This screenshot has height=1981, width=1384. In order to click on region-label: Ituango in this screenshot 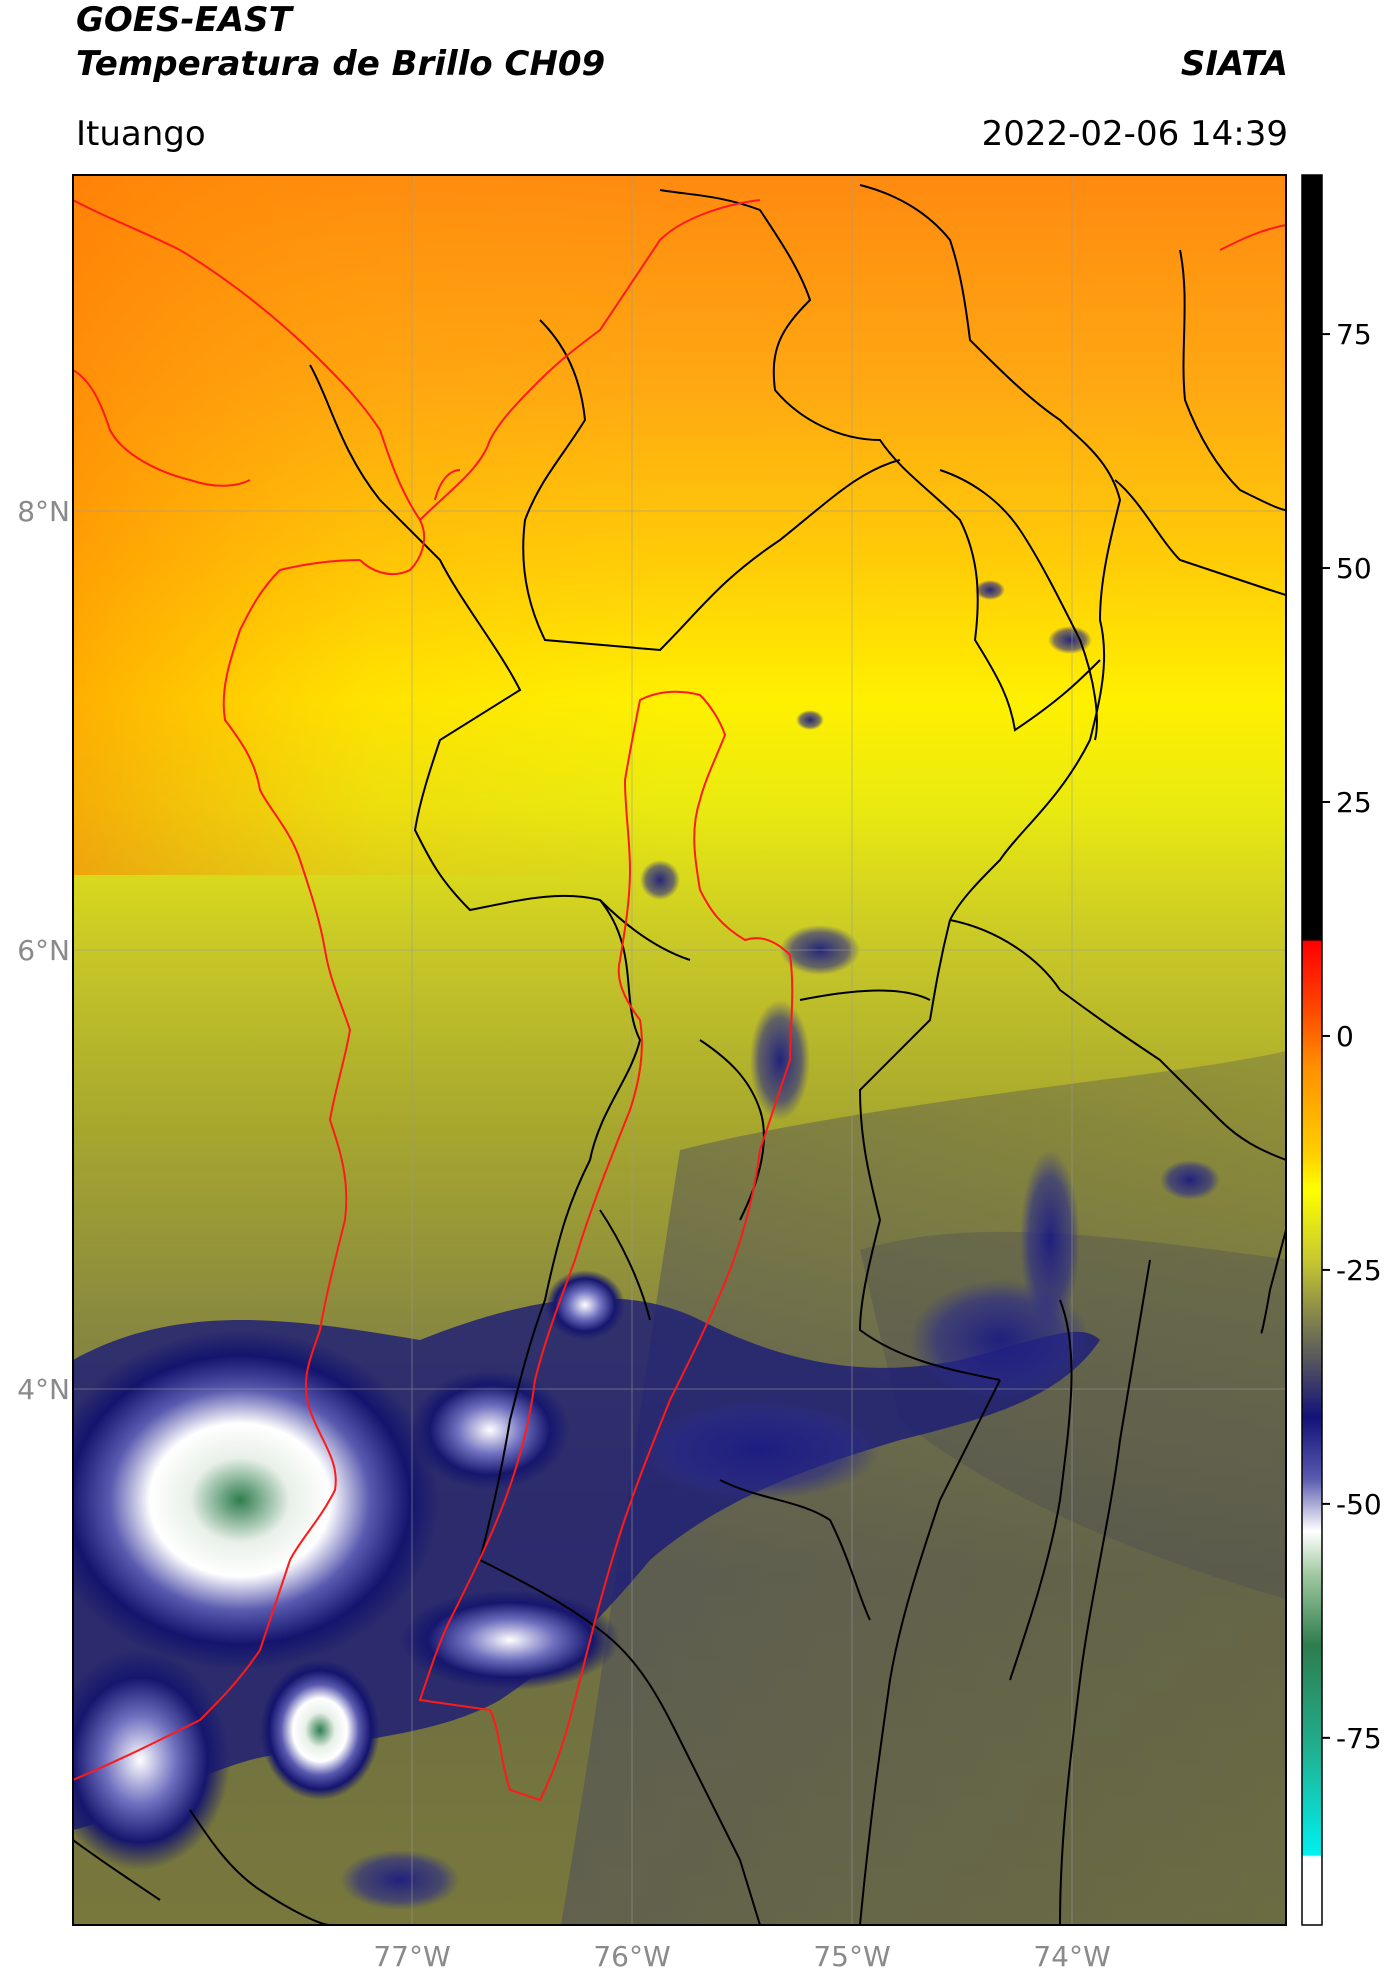, I will do `click(141, 134)`.